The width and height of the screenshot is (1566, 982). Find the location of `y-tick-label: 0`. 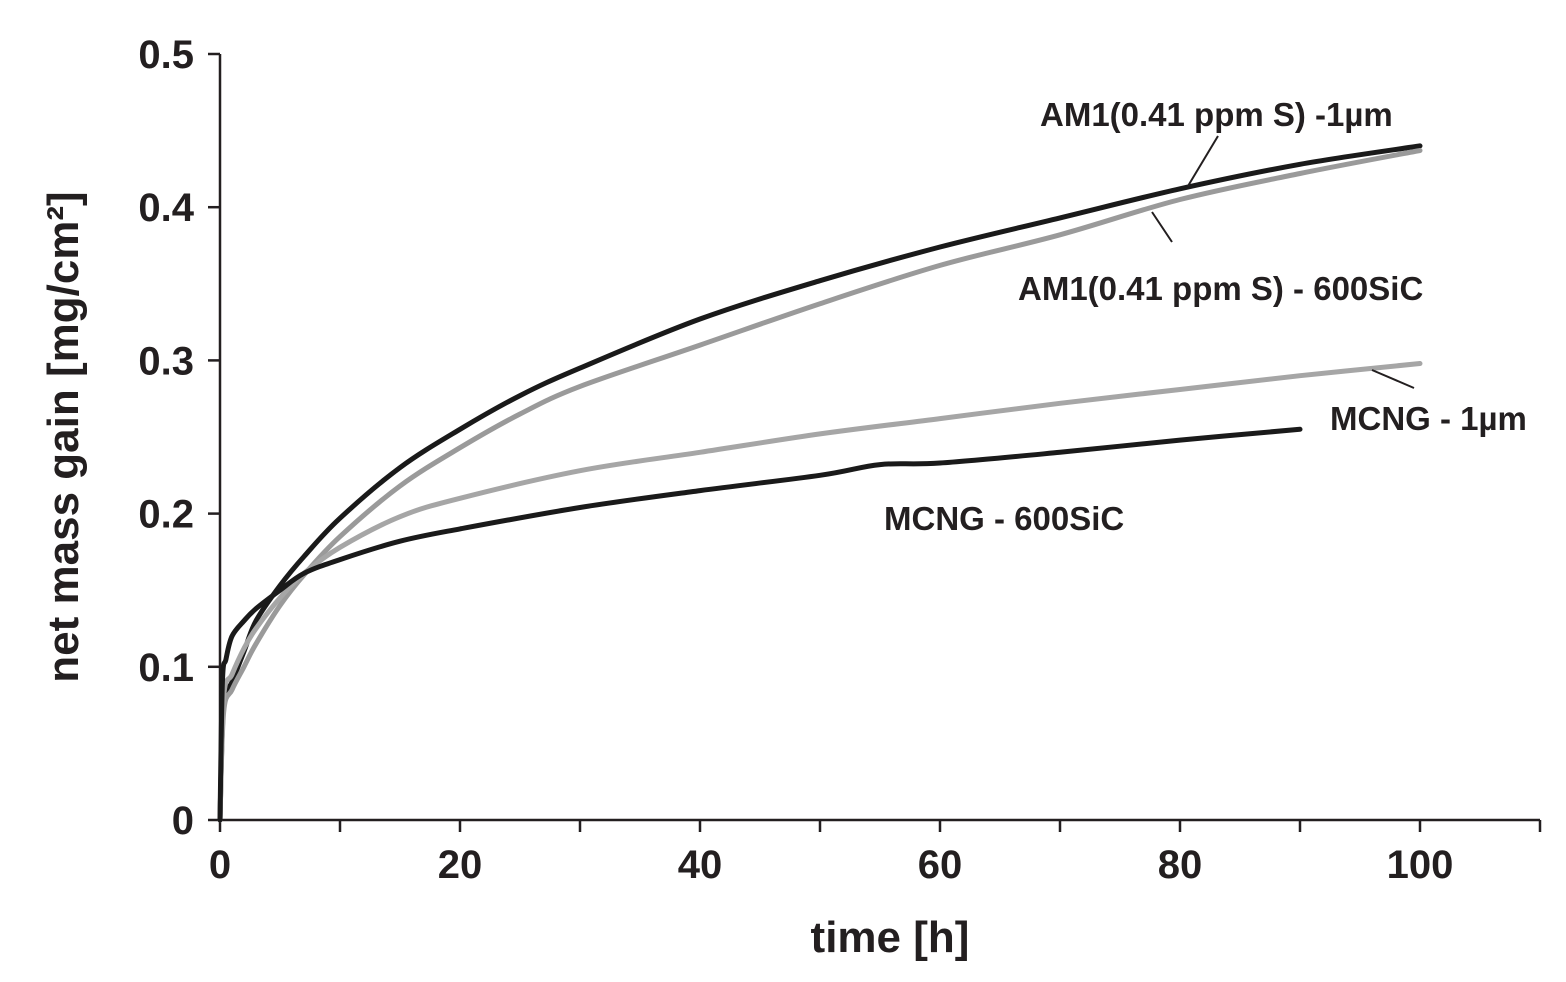

y-tick-label: 0 is located at coordinates (183, 821).